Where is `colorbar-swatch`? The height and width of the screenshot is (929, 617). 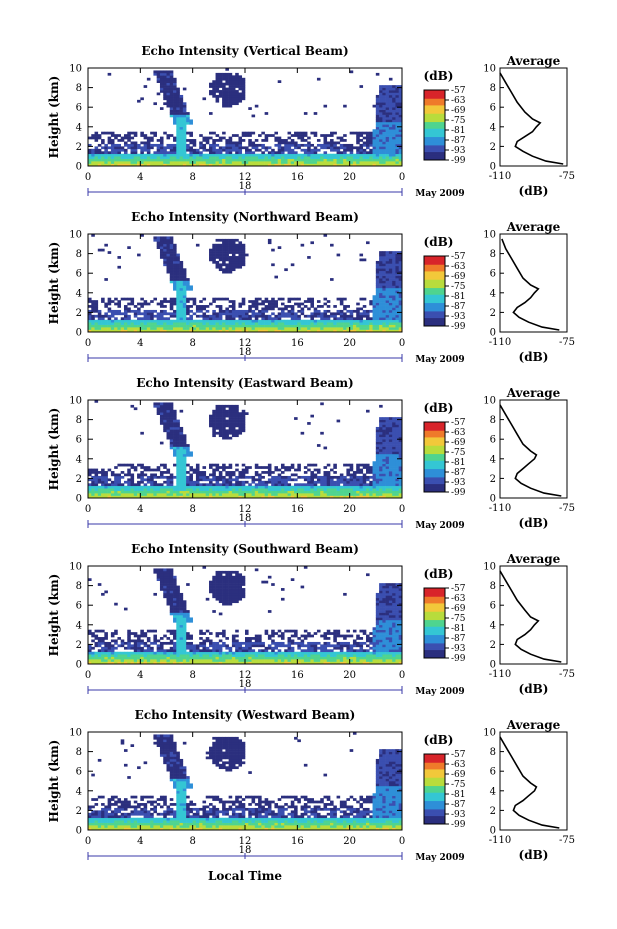 colorbar-swatch is located at coordinates (434, 129).